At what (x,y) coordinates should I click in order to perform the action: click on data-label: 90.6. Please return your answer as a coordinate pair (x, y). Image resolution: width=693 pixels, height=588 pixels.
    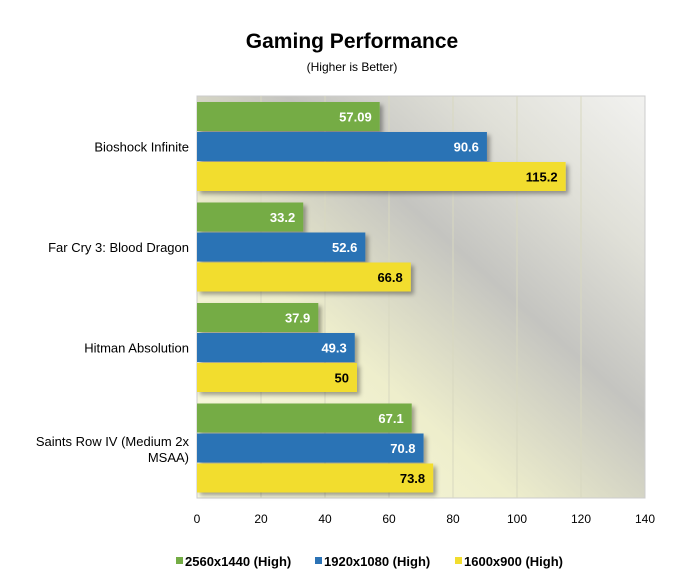
    Looking at the image, I should click on (466, 147).